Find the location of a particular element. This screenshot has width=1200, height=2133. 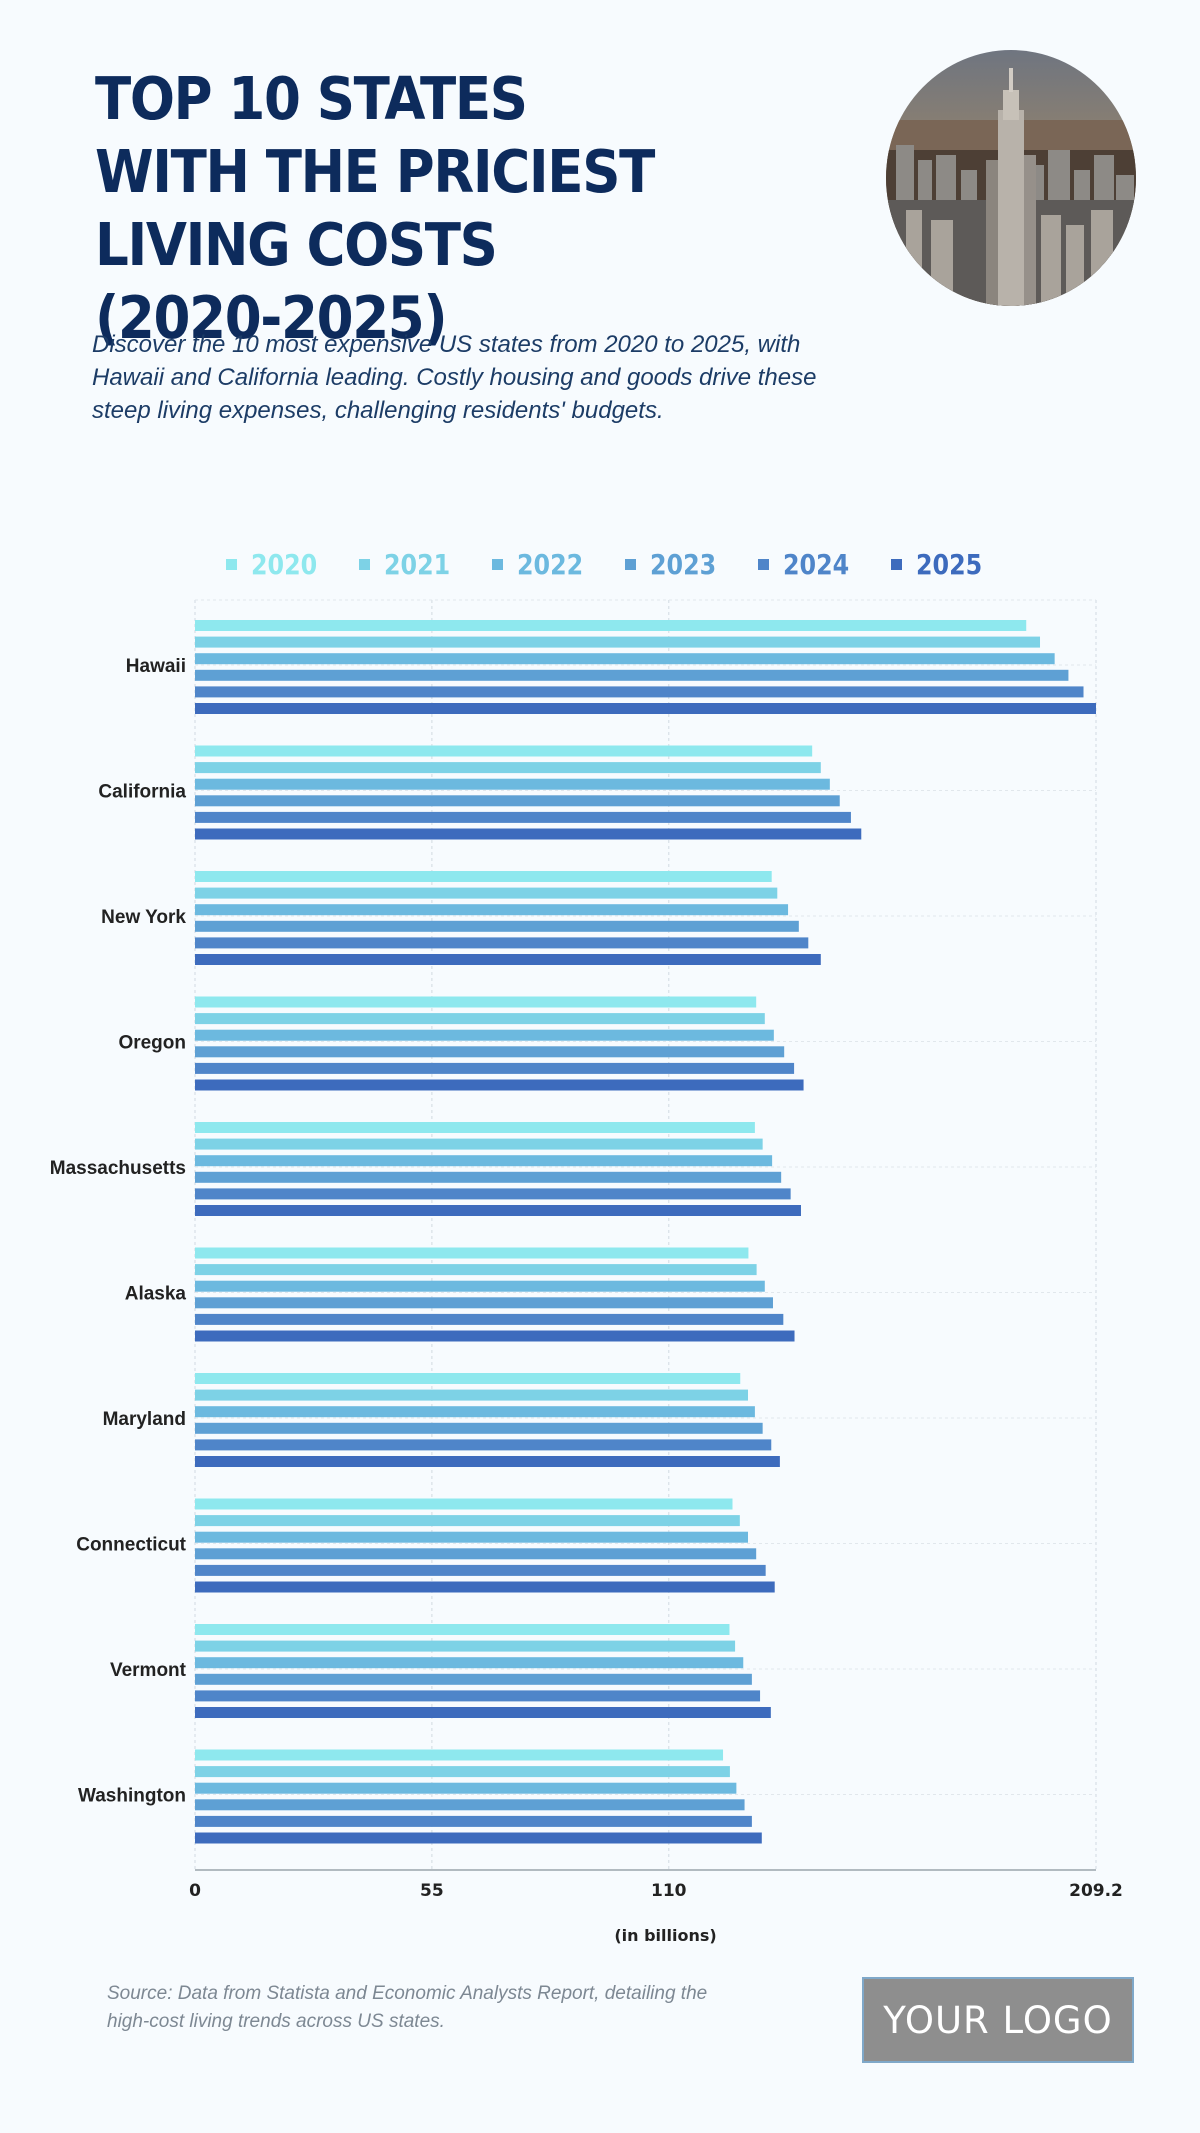

category-label: Connecticut is located at coordinates (131, 1545).